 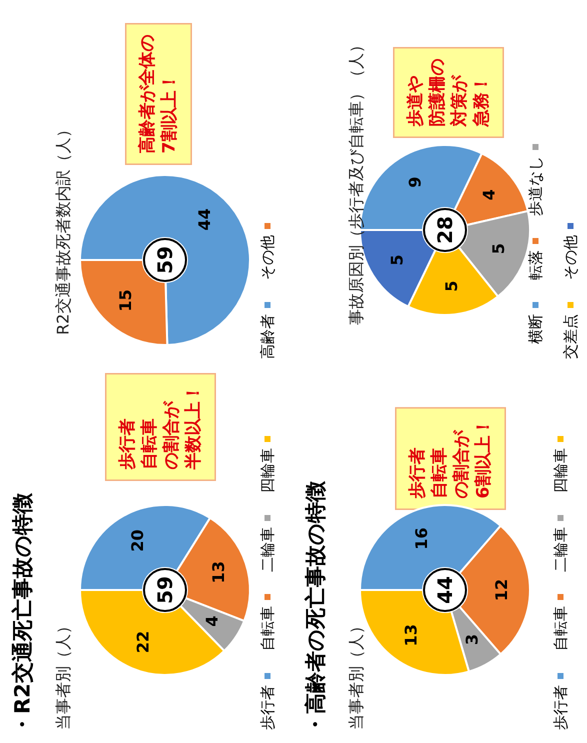 What do you see at coordinates (356, 181) in the screenshot?
I see `text: 事故原因別（歩行者及び自転車）（人）` at bounding box center [356, 181].